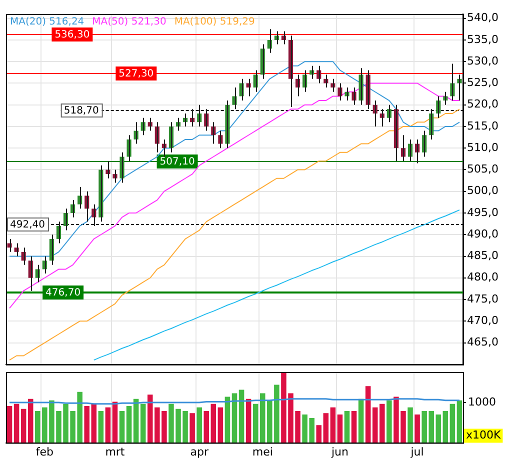  I want to click on x-tick-label: mei, so click(262, 451).